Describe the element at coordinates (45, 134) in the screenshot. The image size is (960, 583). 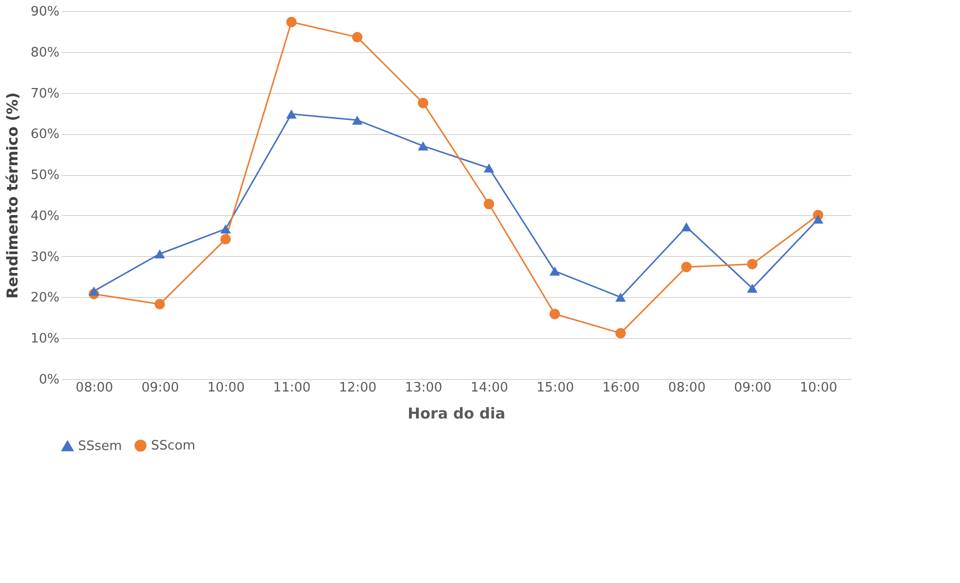
I see `y-tick-label: 60%` at that location.